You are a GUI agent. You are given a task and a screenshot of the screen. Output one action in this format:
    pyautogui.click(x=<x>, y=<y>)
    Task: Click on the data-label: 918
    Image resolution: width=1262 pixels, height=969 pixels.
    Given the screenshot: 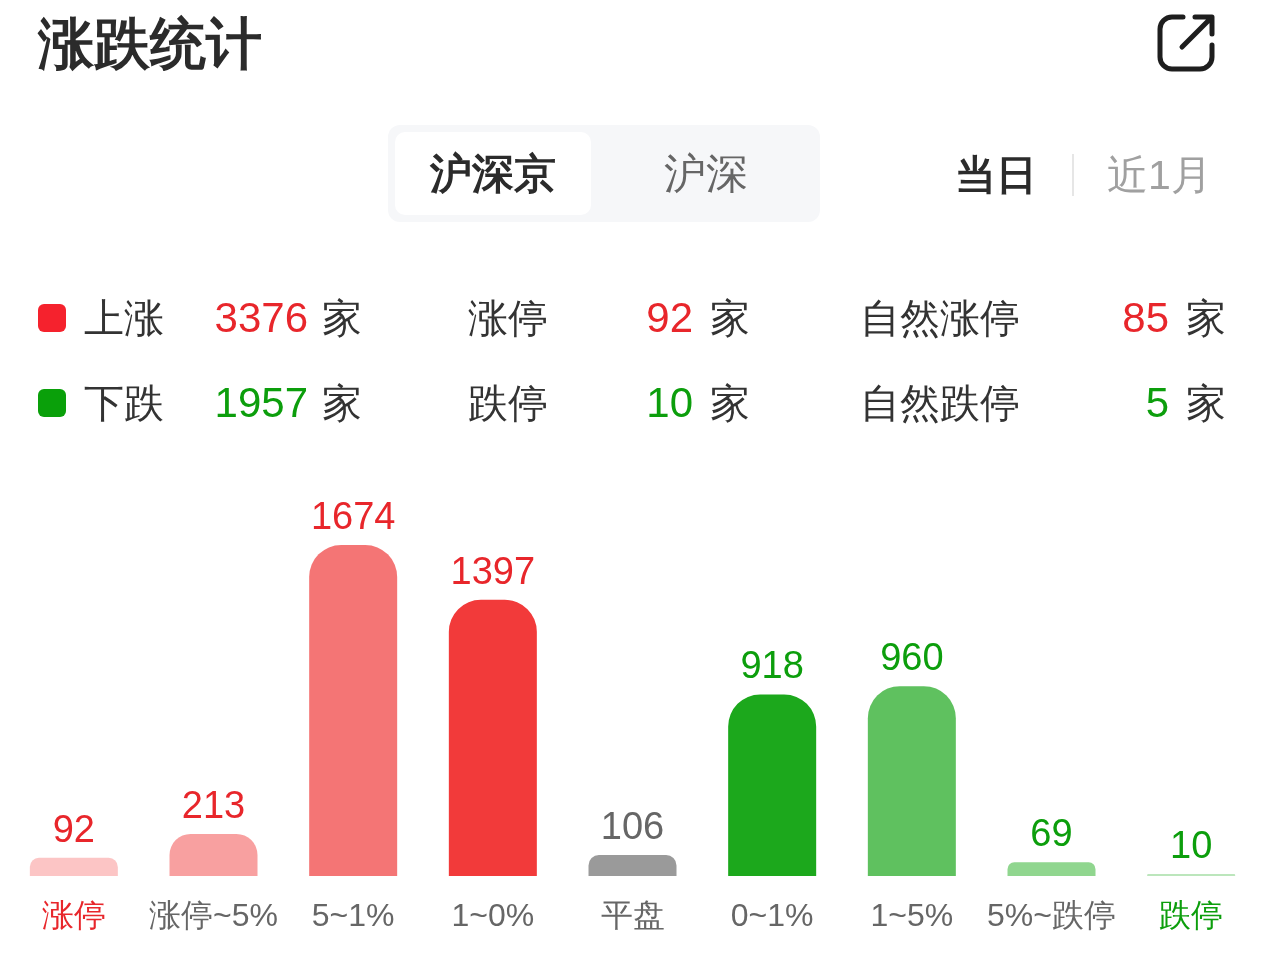 What is the action you would take?
    pyautogui.click(x=772, y=665)
    